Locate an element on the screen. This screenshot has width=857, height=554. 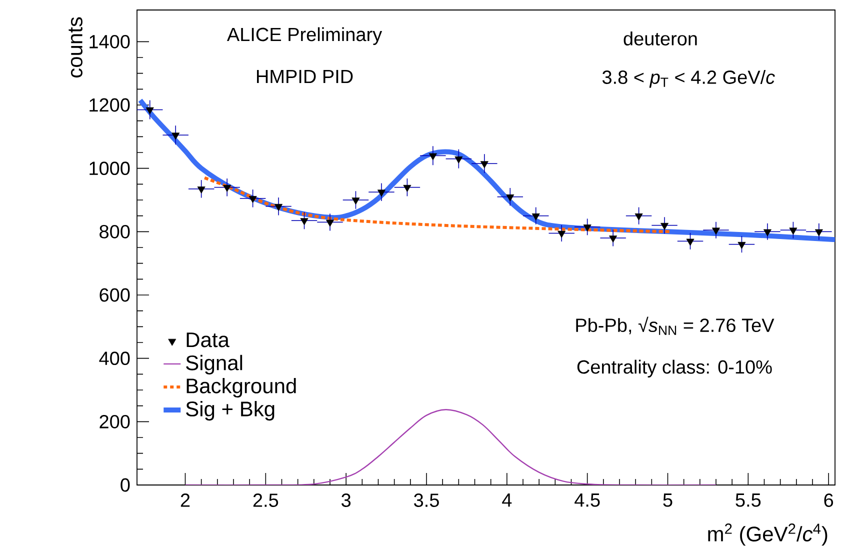
y-tick-label: 1000 is located at coordinates (110, 169).